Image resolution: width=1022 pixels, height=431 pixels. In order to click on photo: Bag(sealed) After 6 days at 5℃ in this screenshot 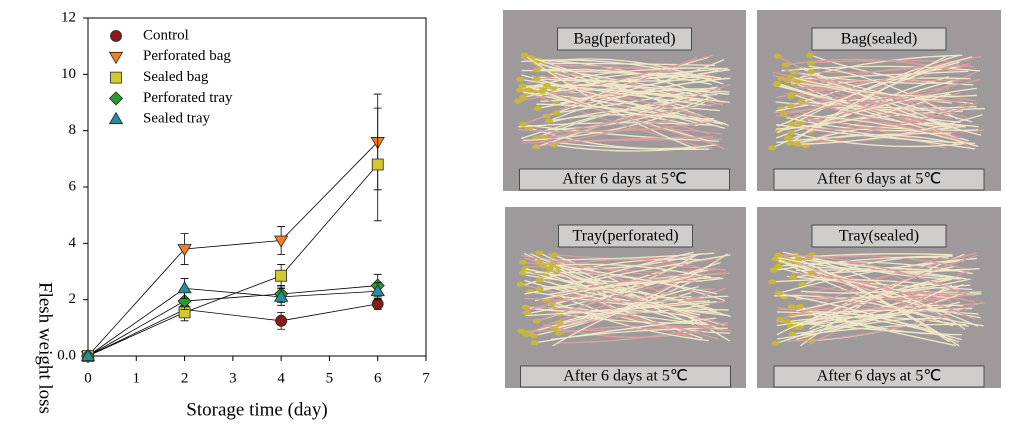, I will do `click(879, 100)`.